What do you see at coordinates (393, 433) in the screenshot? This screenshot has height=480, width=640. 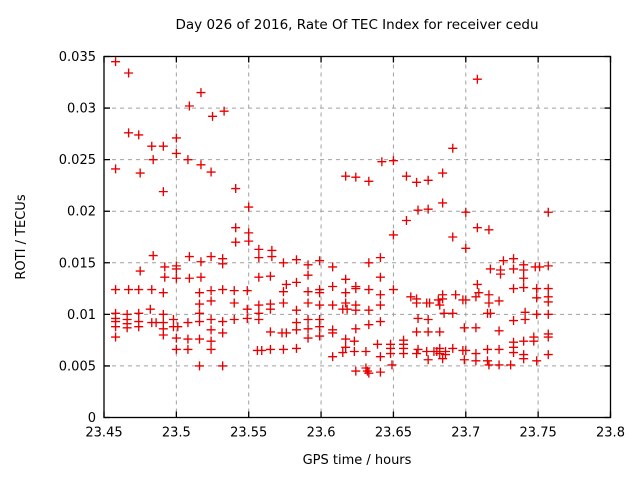 I see `x-tick-label: 23.65` at bounding box center [393, 433].